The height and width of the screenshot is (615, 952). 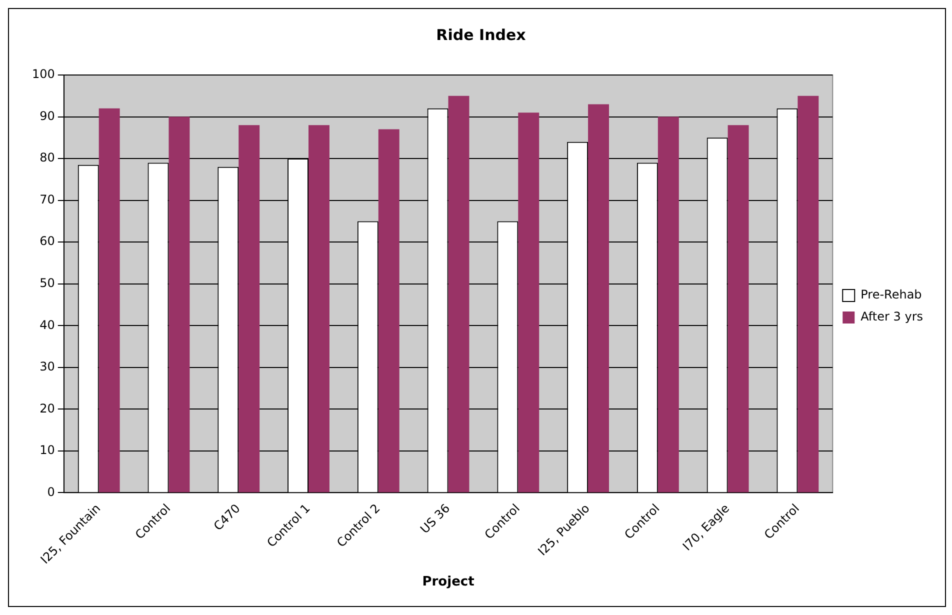 What do you see at coordinates (435, 518) in the screenshot?
I see `x-tick-label: US 36` at bounding box center [435, 518].